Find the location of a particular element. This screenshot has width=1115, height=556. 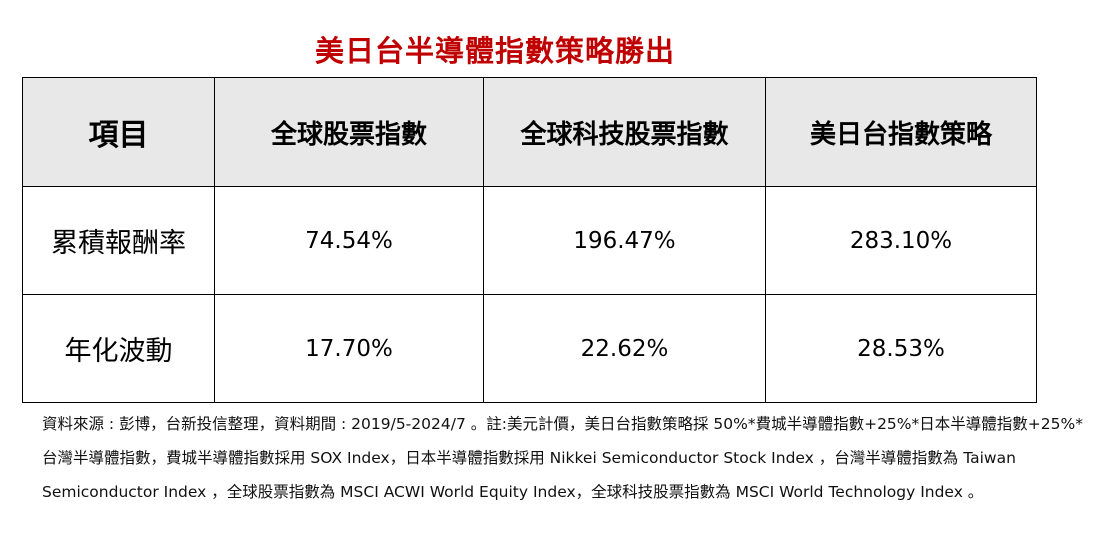

row-label-cumulative-return: 累積報酬率 is located at coordinates (118, 240).